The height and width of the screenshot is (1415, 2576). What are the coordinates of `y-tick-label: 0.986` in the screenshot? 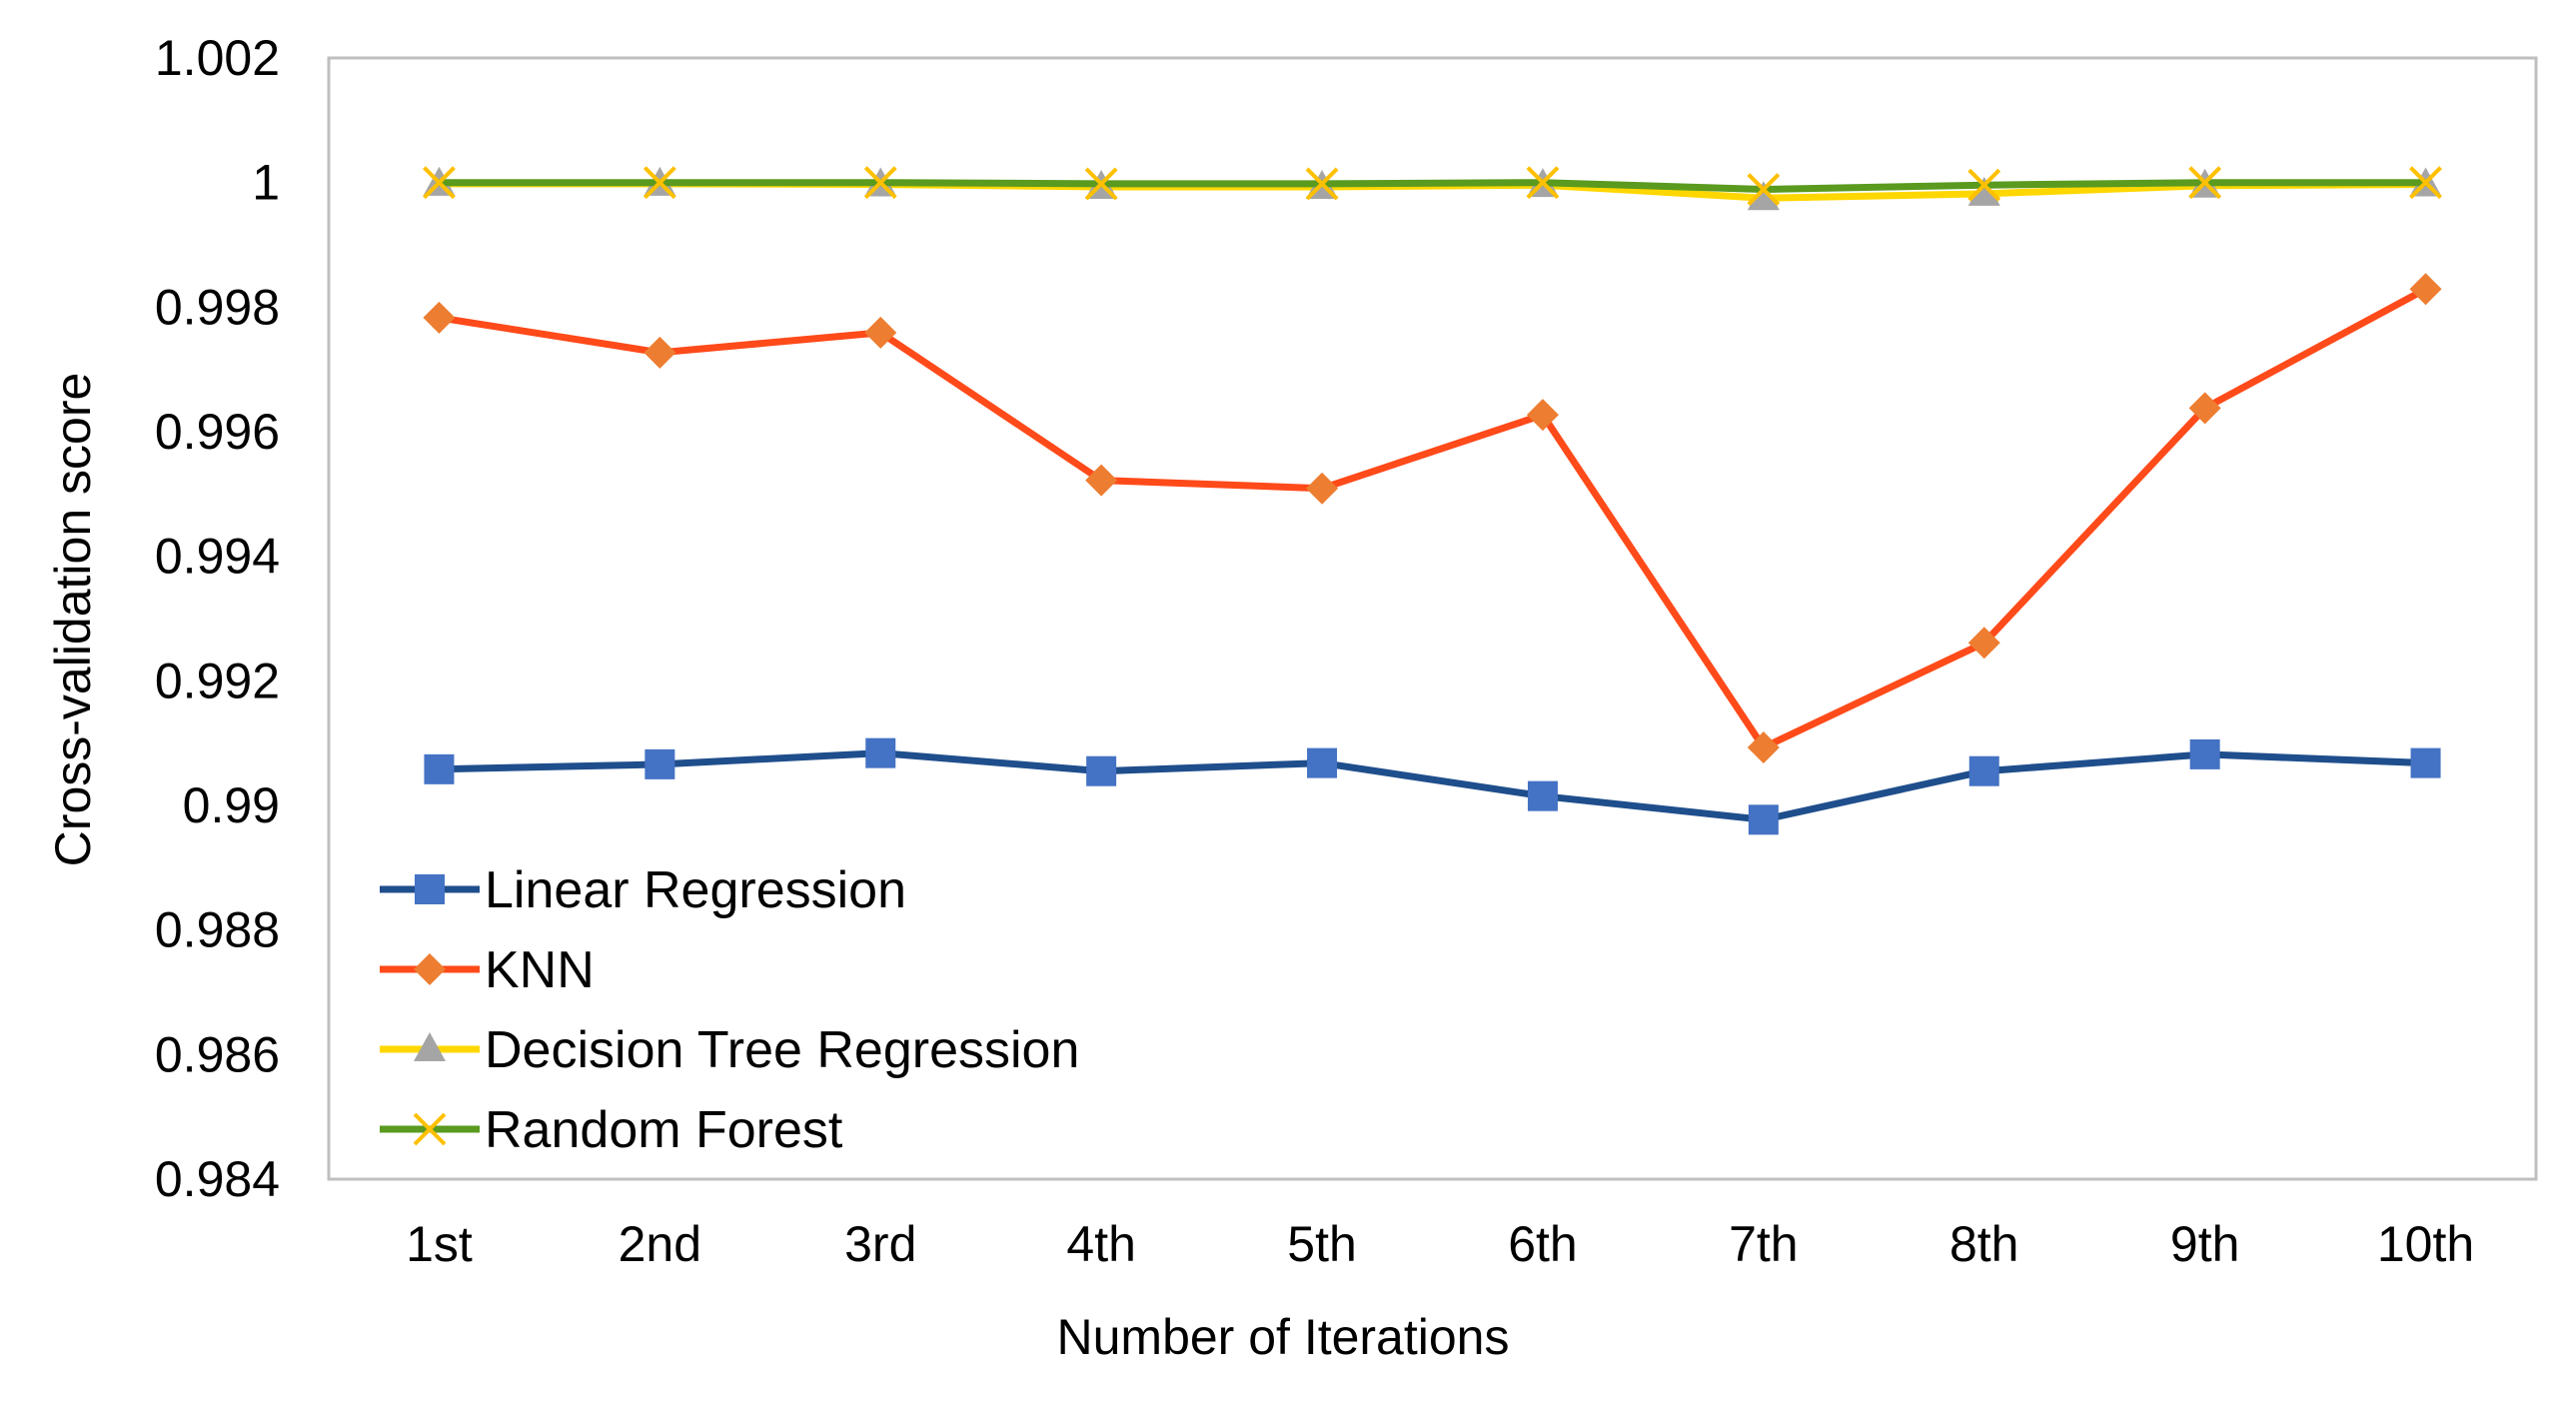 It's located at (217, 1054).